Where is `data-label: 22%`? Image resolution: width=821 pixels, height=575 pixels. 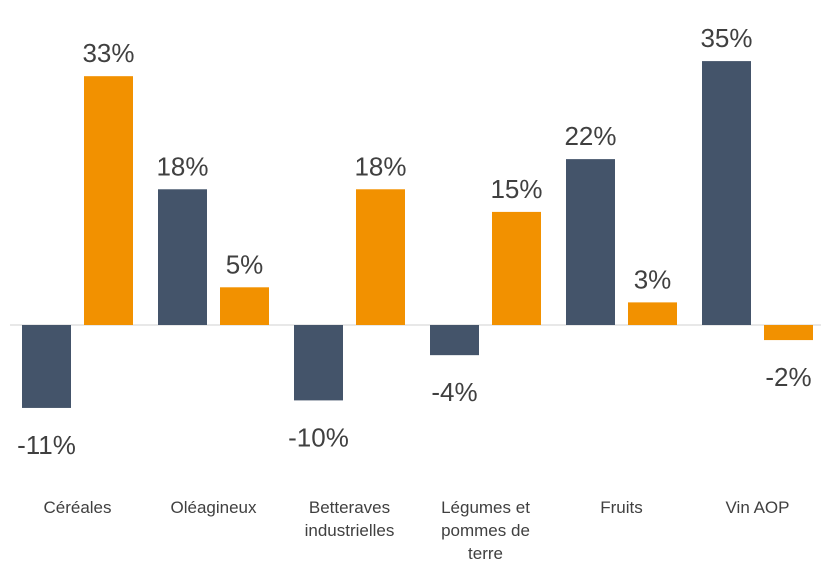
data-label: 22% is located at coordinates (590, 136).